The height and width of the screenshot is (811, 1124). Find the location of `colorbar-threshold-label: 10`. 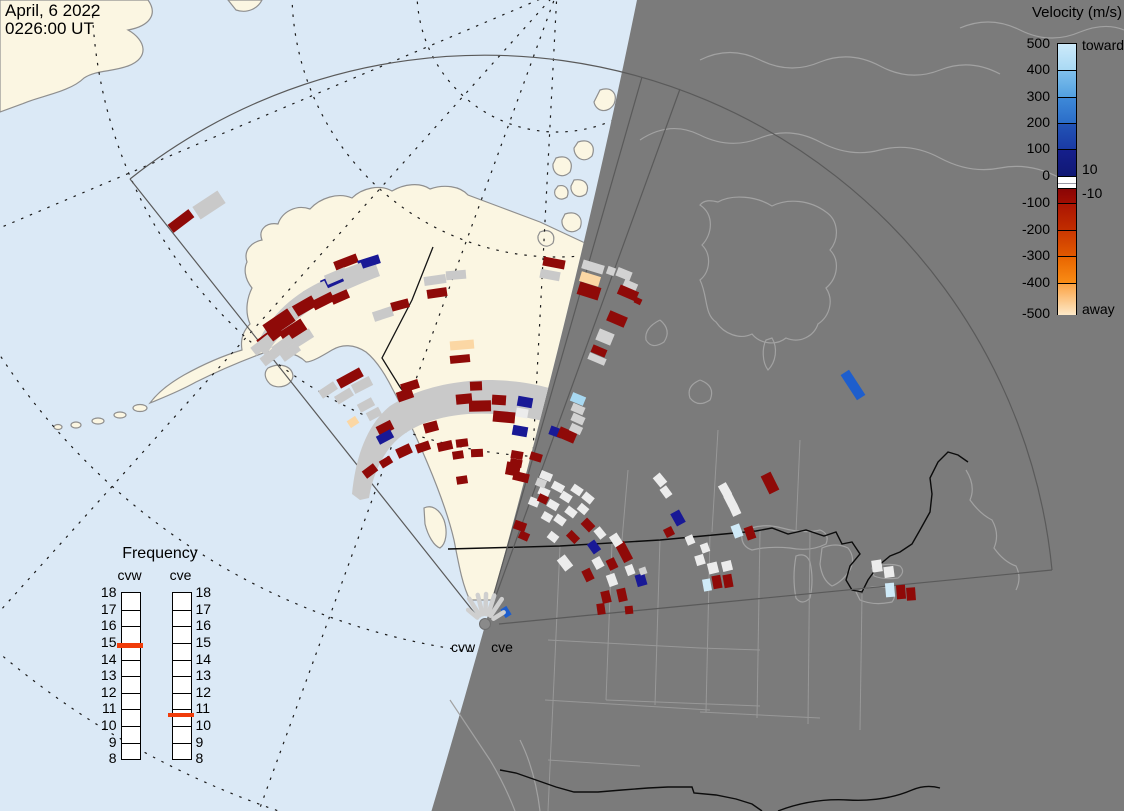

colorbar-threshold-label: 10 is located at coordinates (1090, 169).